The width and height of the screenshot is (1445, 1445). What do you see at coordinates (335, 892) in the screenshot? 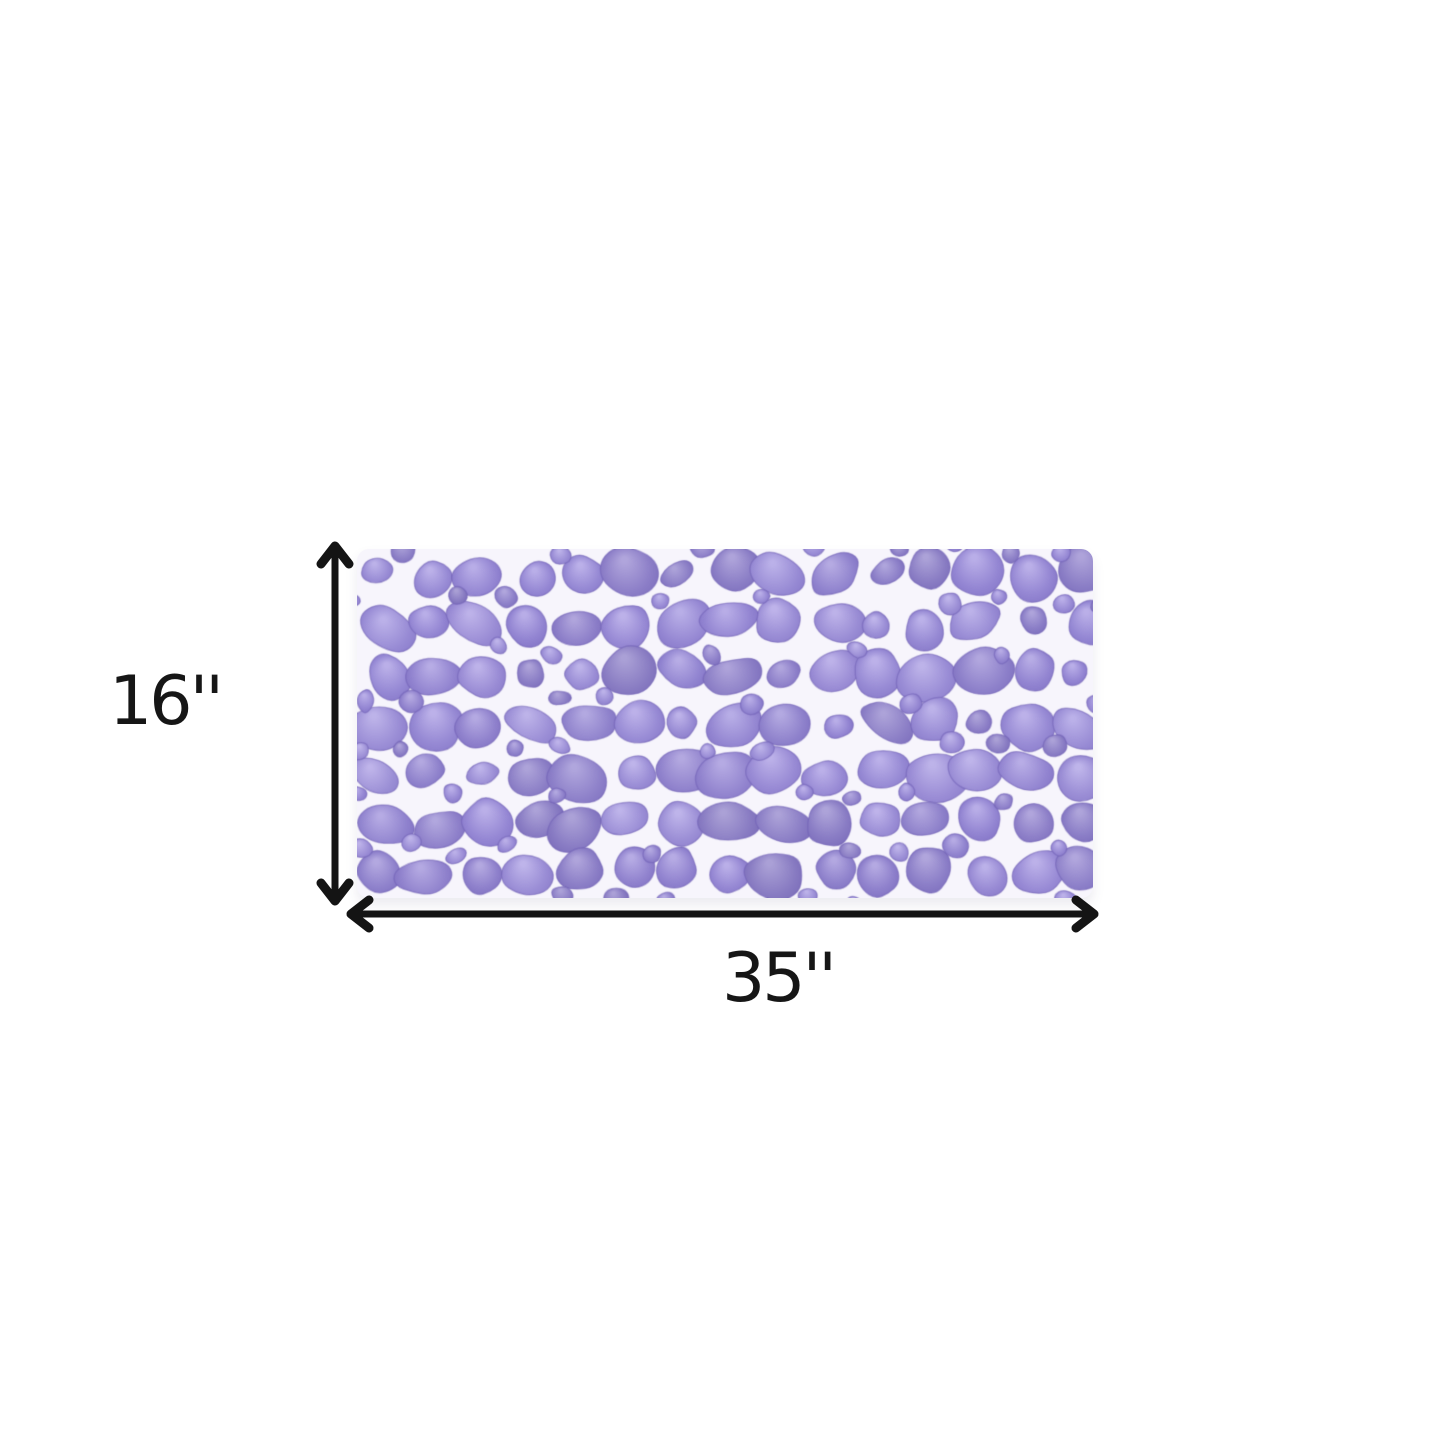
I see `arrowhead-down-icon` at bounding box center [335, 892].